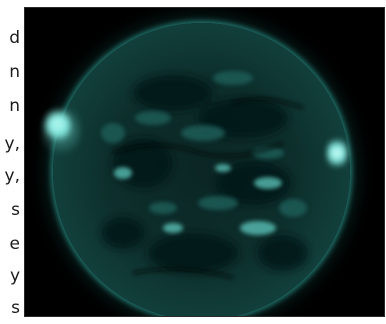 The width and height of the screenshot is (386, 324). Describe the element at coordinates (14, 276) in the screenshot. I see `text-line: y` at that location.